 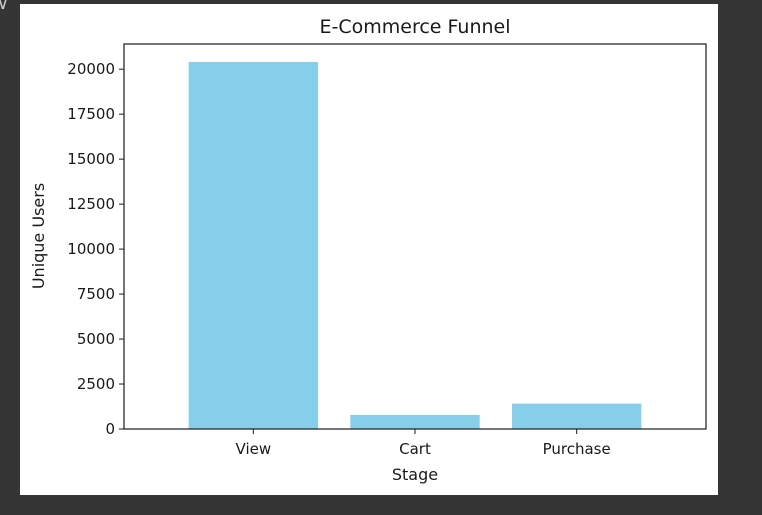 I want to click on y-tick-label: 17500, so click(x=91, y=114).